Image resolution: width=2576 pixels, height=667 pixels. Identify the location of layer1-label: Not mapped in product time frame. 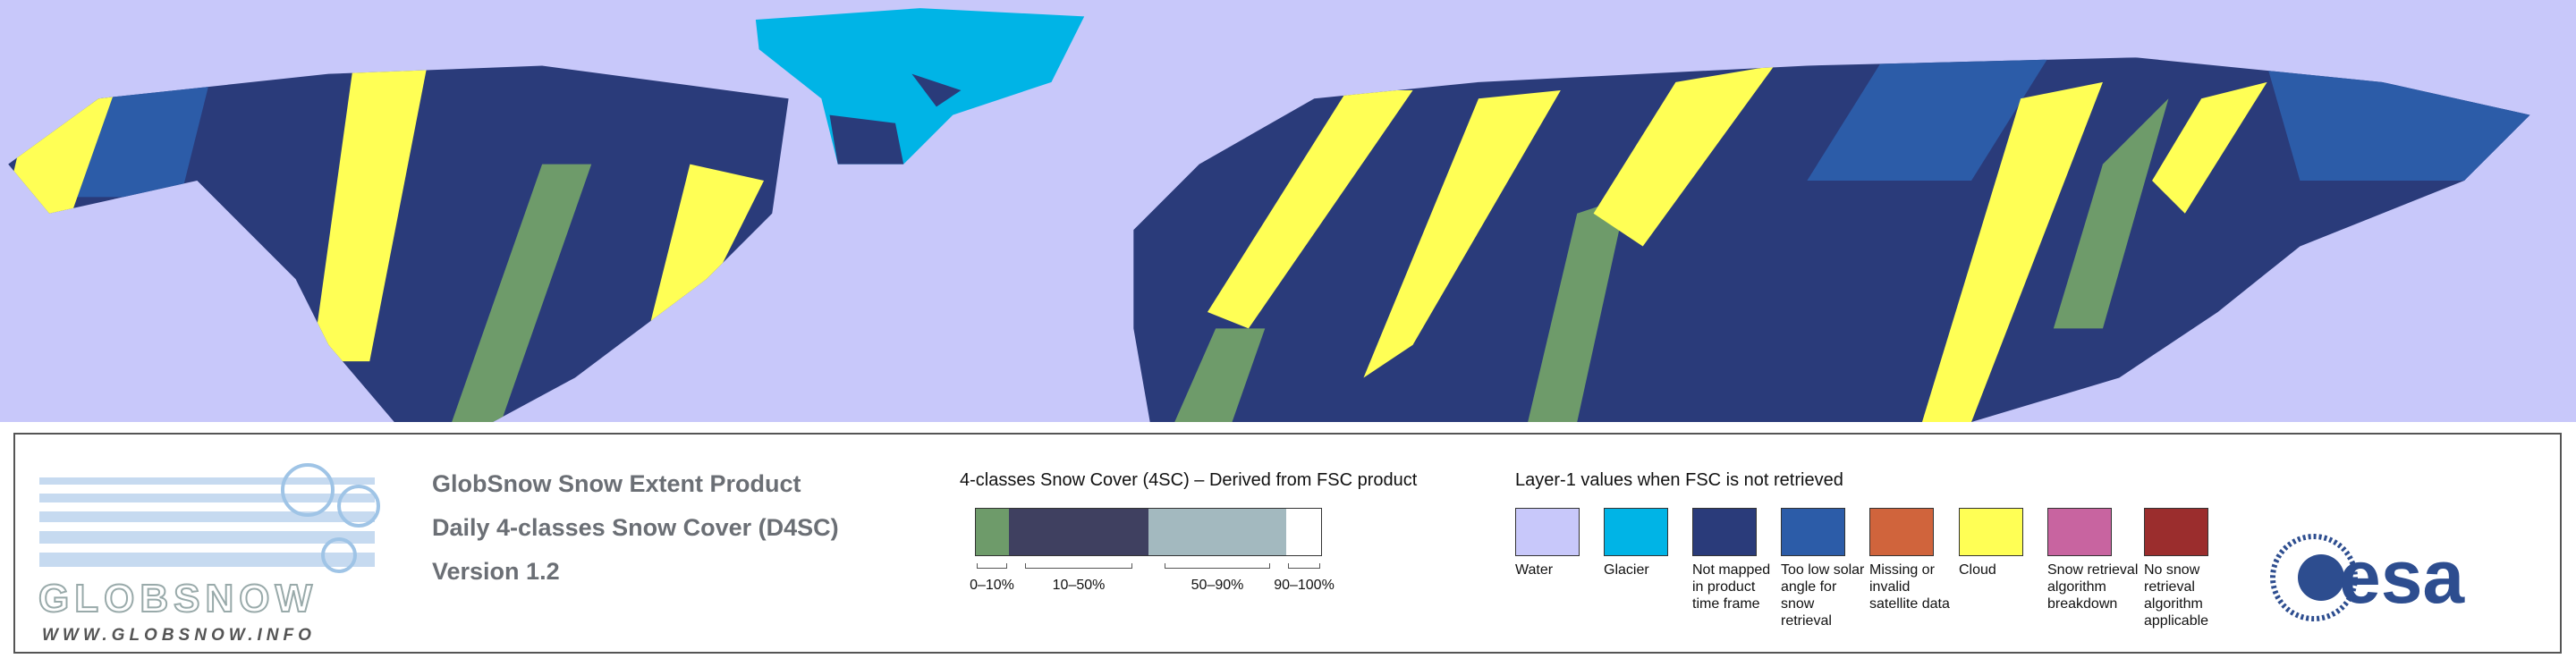
(1731, 587).